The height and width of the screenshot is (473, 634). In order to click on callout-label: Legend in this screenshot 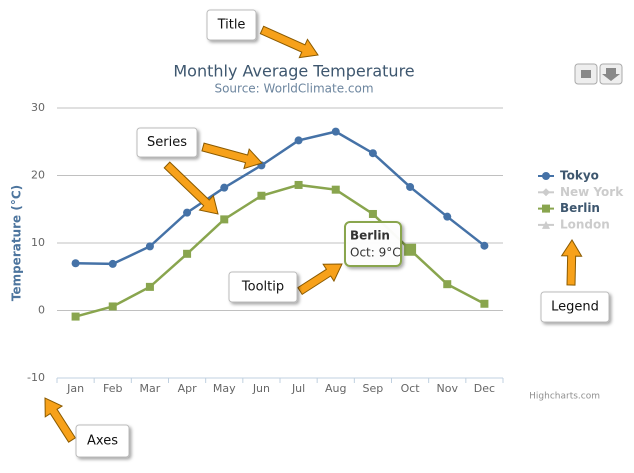, I will do `click(575, 307)`.